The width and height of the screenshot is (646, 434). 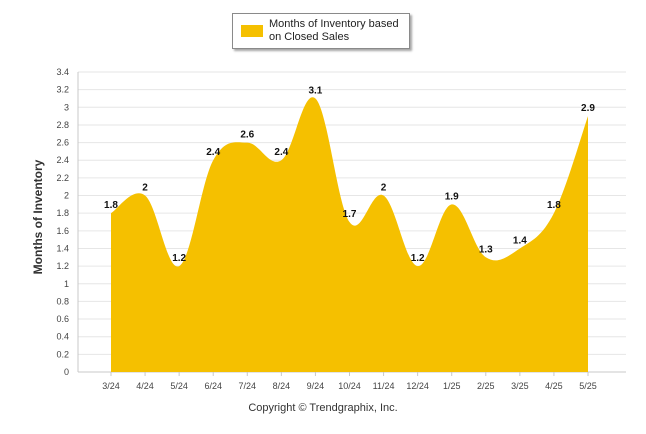 What do you see at coordinates (247, 135) in the screenshot?
I see `data-label: 2.6` at bounding box center [247, 135].